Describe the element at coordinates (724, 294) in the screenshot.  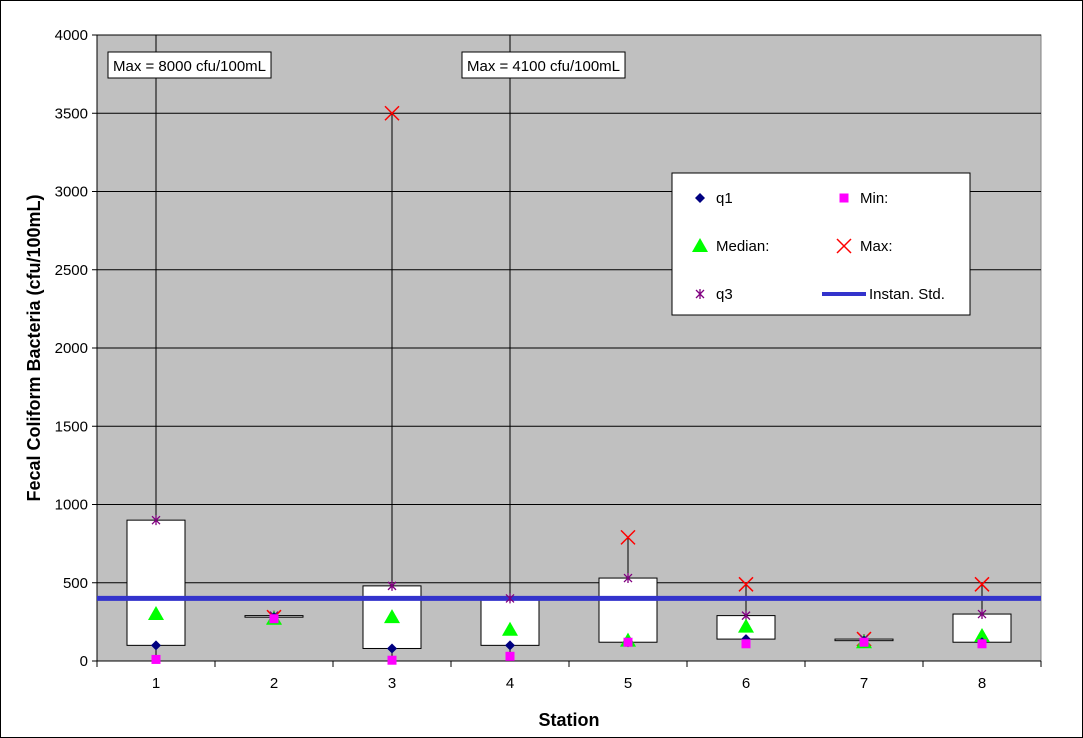
I see `legend-label-q3: q3` at that location.